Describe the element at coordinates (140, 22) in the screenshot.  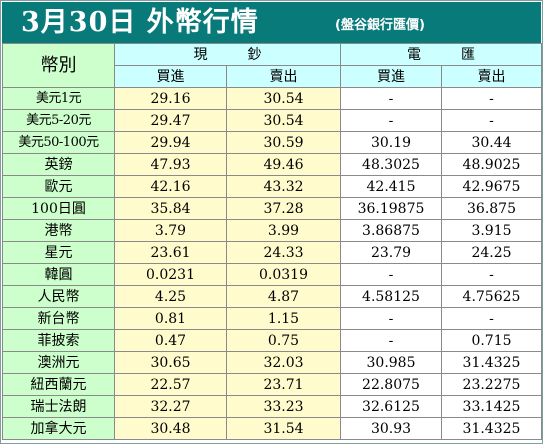
I see `page-title: 3月30日 外幣行情` at that location.